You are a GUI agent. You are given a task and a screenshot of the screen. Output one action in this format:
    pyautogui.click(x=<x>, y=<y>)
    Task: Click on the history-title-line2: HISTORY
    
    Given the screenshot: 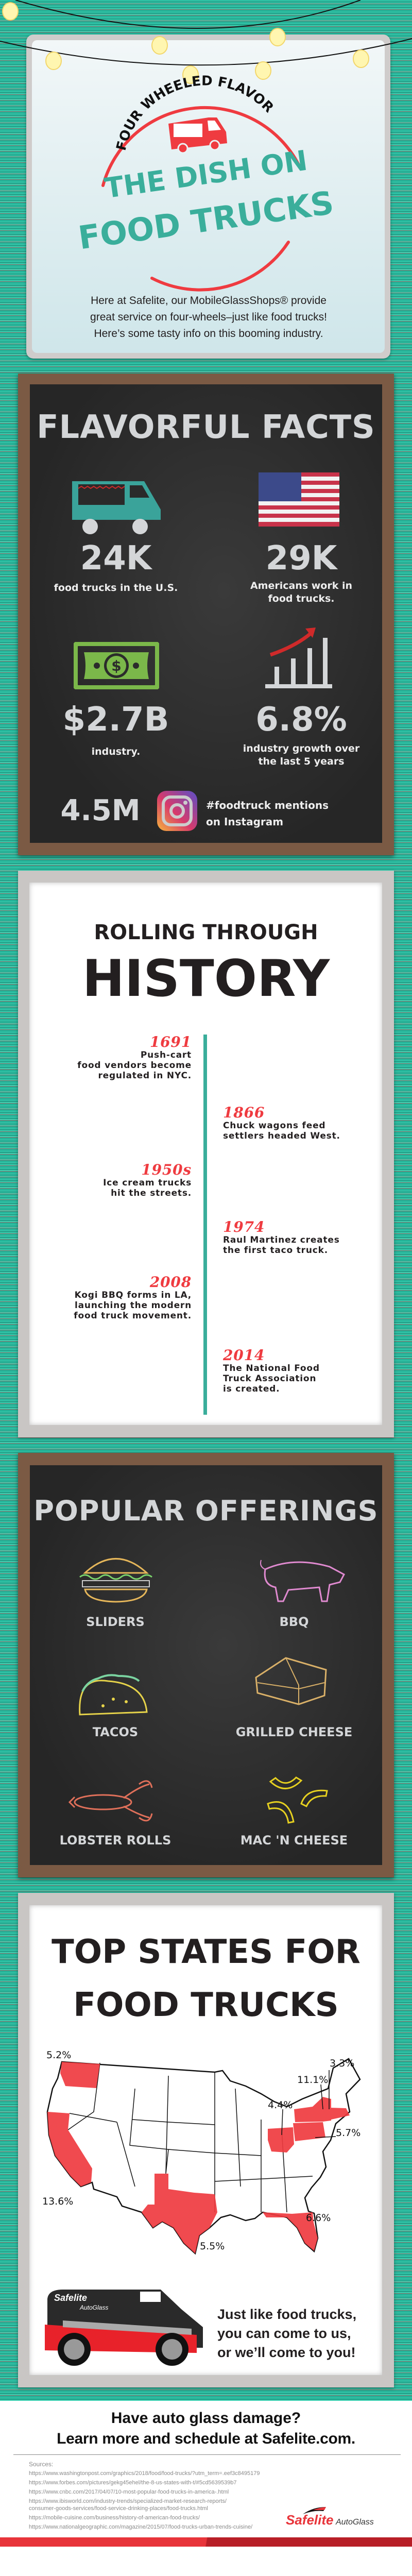 What is the action you would take?
    pyautogui.click(x=206, y=979)
    